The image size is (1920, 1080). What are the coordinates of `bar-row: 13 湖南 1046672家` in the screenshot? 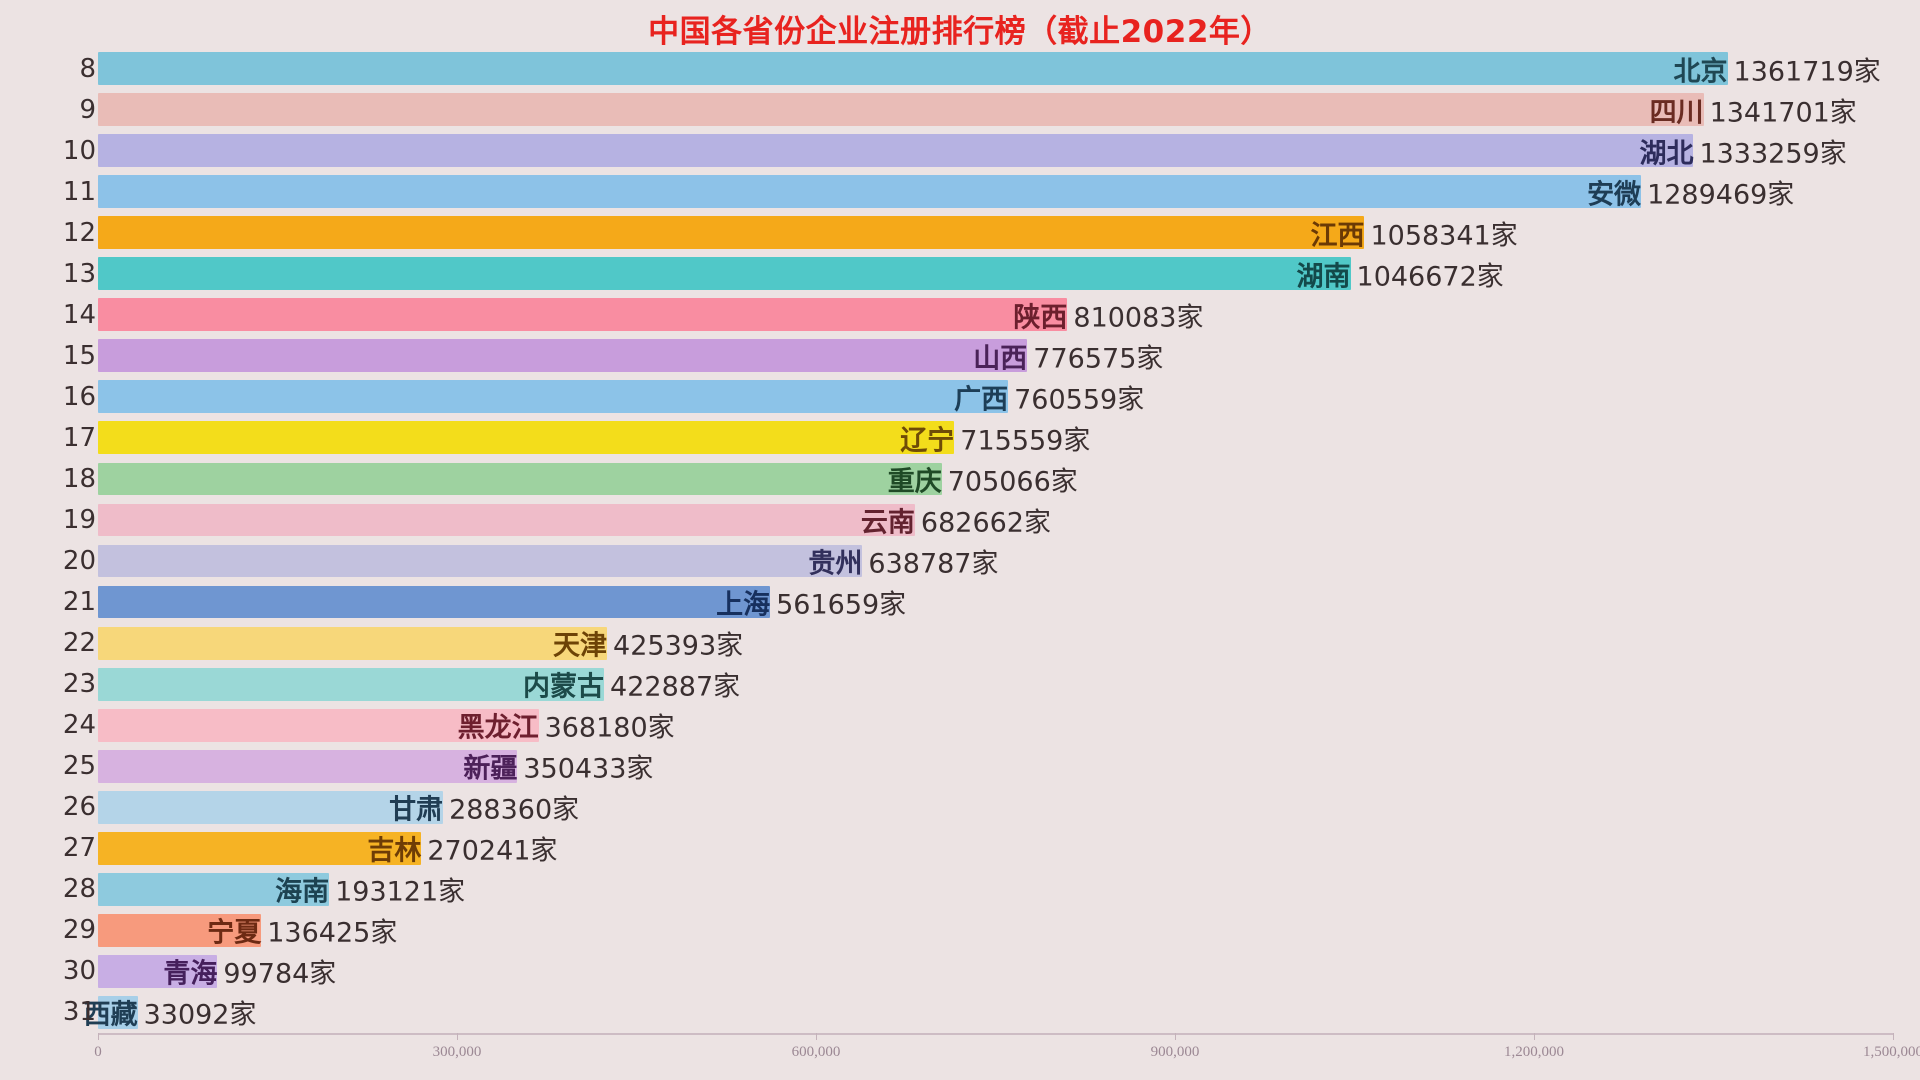 It's located at (960, 273).